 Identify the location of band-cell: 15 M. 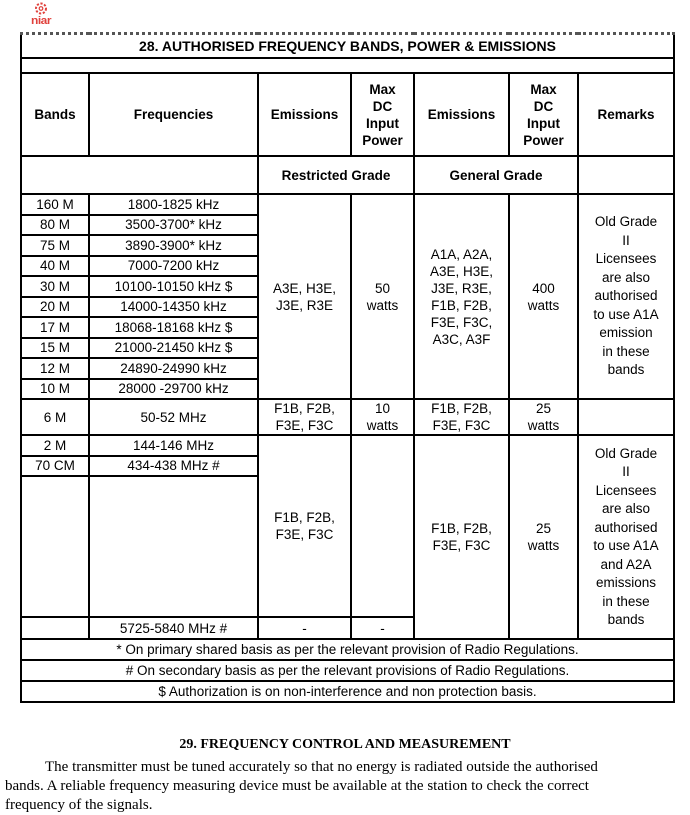
(55, 347).